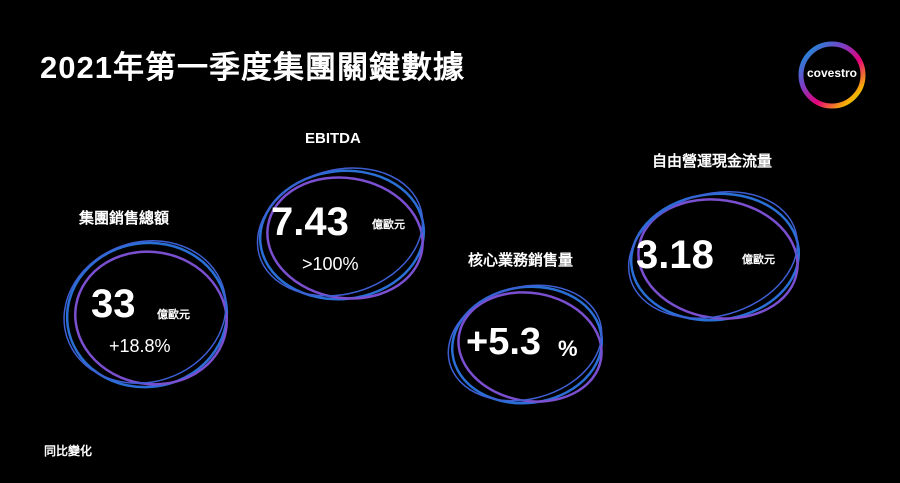 Image resolution: width=900 pixels, height=483 pixels. What do you see at coordinates (113, 304) in the screenshot?
I see `metric-value: 33` at bounding box center [113, 304].